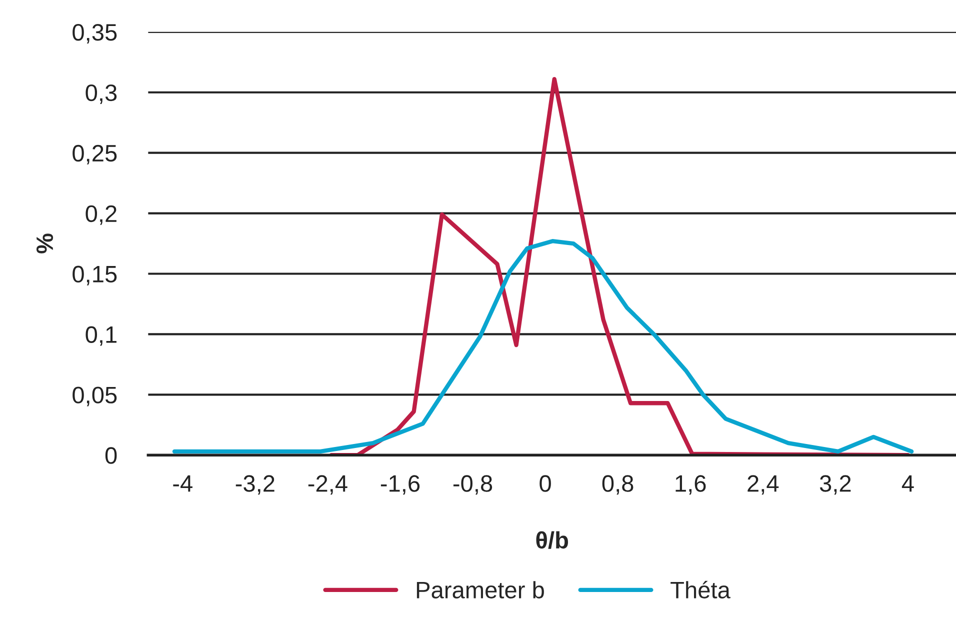 The width and height of the screenshot is (956, 626). What do you see at coordinates (101, 94) in the screenshot?
I see `y-tick-label: 0,3` at bounding box center [101, 94].